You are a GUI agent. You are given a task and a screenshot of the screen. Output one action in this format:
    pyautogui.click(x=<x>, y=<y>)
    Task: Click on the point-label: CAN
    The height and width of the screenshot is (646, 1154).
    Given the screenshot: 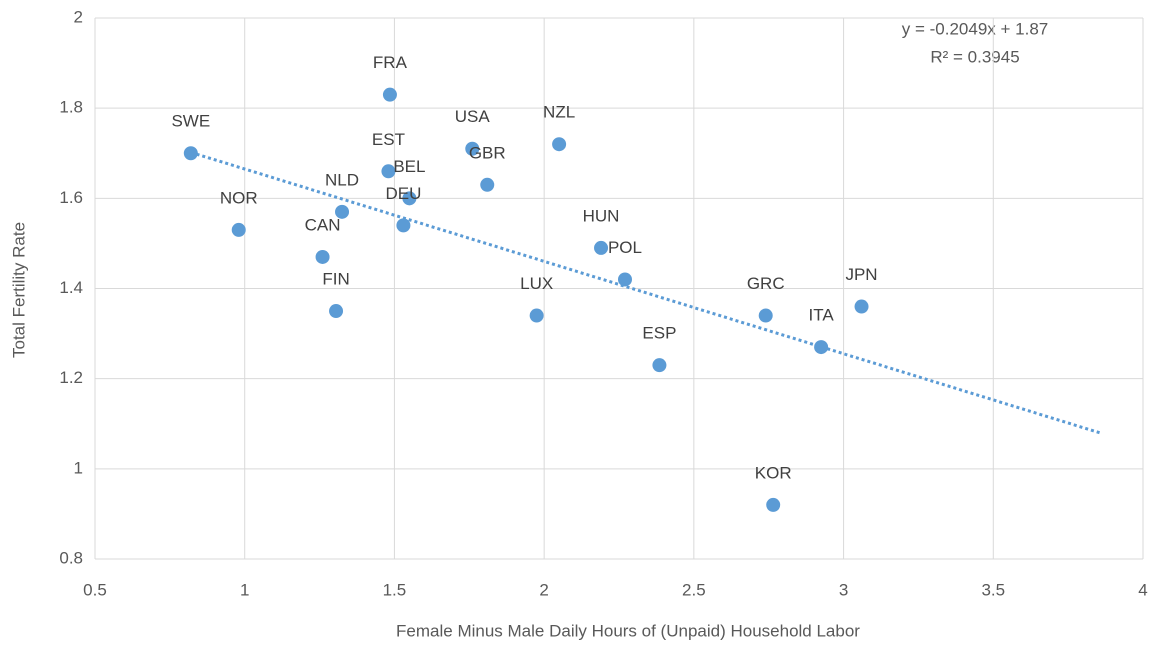 What is the action you would take?
    pyautogui.click(x=323, y=224)
    